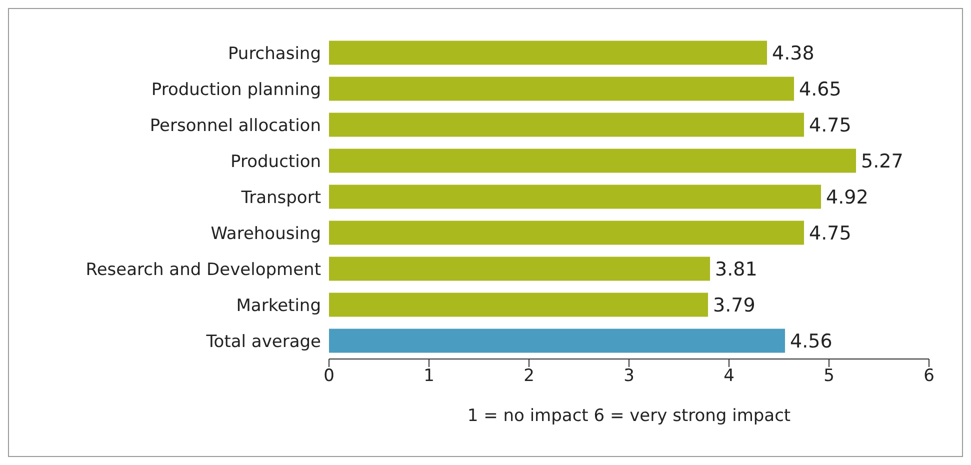  What do you see at coordinates (275, 162) in the screenshot?
I see `y-tick-label: Production` at bounding box center [275, 162].